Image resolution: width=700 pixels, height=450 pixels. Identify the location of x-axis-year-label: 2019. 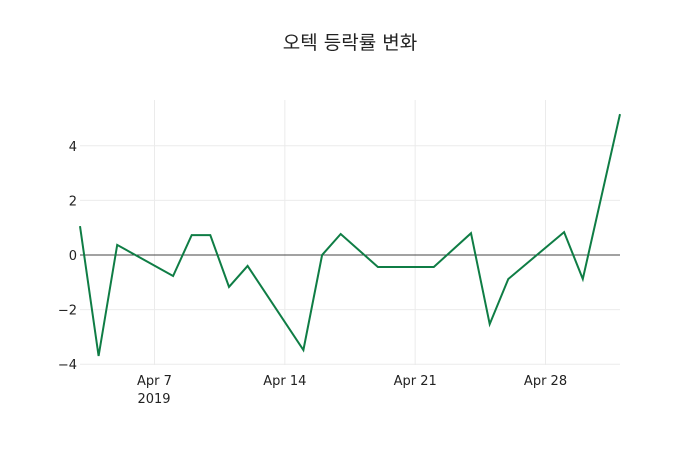
(153, 399).